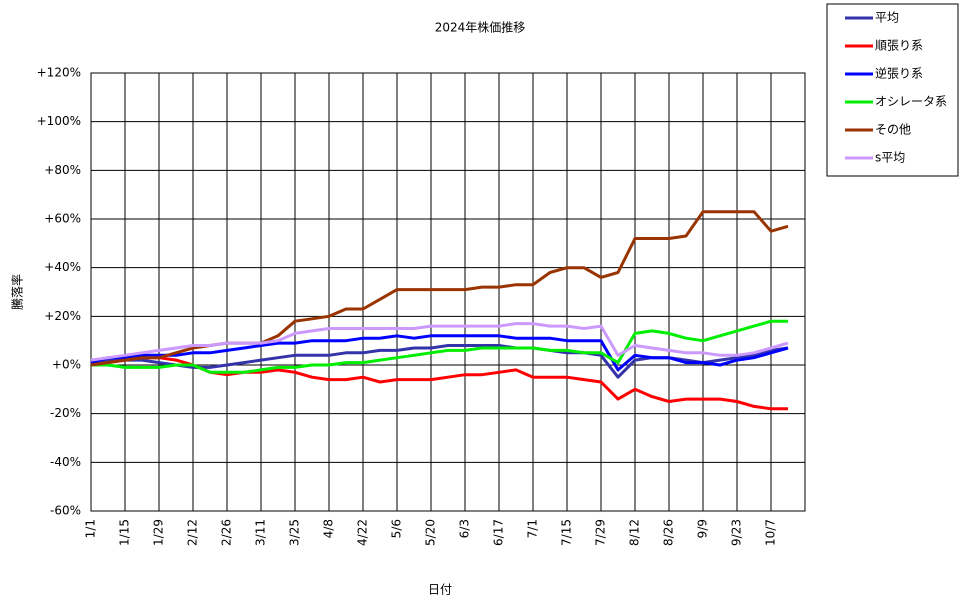 This screenshot has height=608, width=970. What do you see at coordinates (601, 532) in the screenshot?
I see `x-tick-label: 7/29` at bounding box center [601, 532].